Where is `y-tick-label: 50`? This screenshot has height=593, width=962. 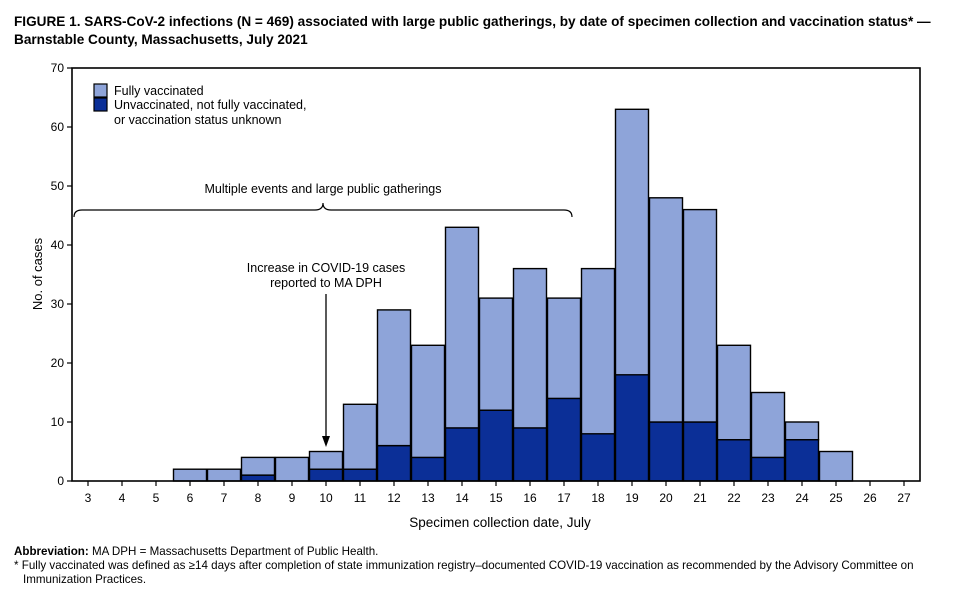
y-tick-label: 50 is located at coordinates (58, 186).